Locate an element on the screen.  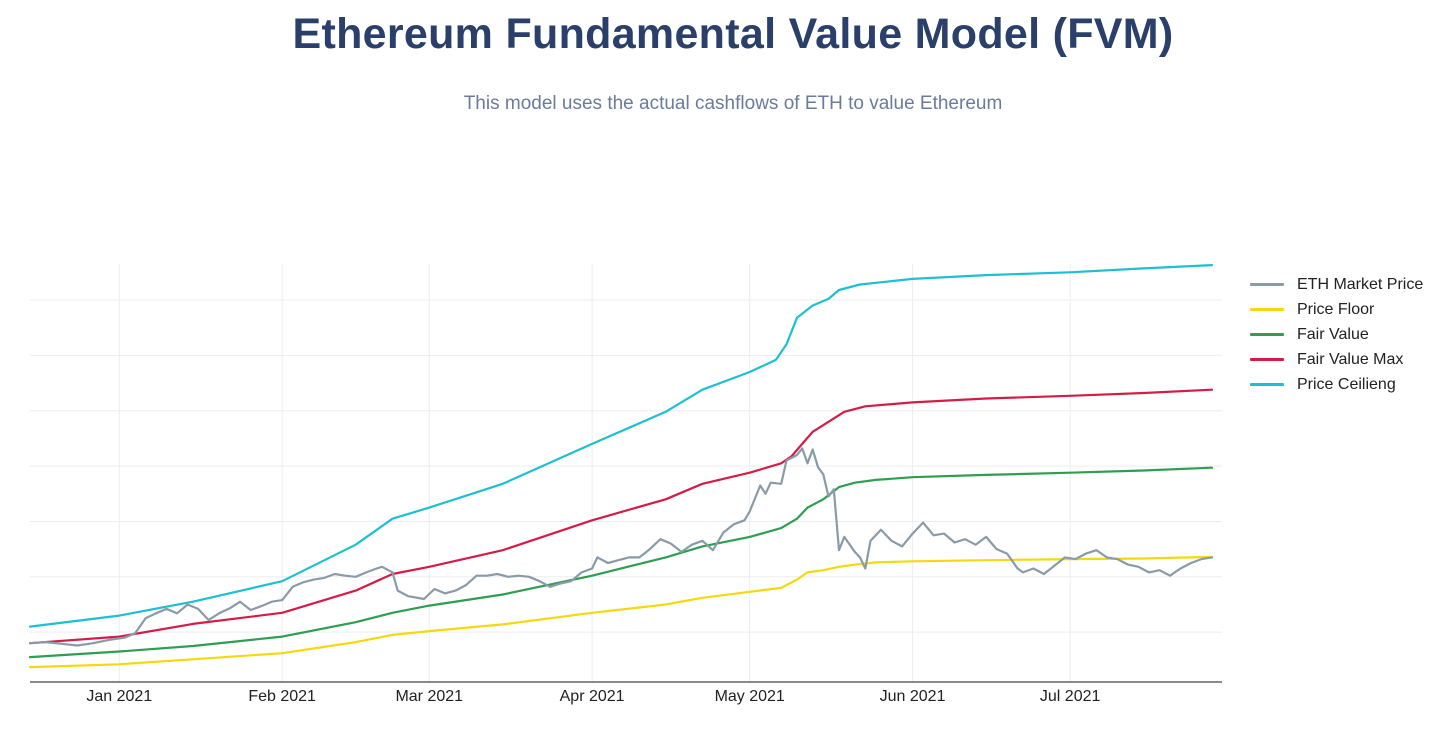
legend-item-price-floor: Price Floor is located at coordinates (1336, 309).